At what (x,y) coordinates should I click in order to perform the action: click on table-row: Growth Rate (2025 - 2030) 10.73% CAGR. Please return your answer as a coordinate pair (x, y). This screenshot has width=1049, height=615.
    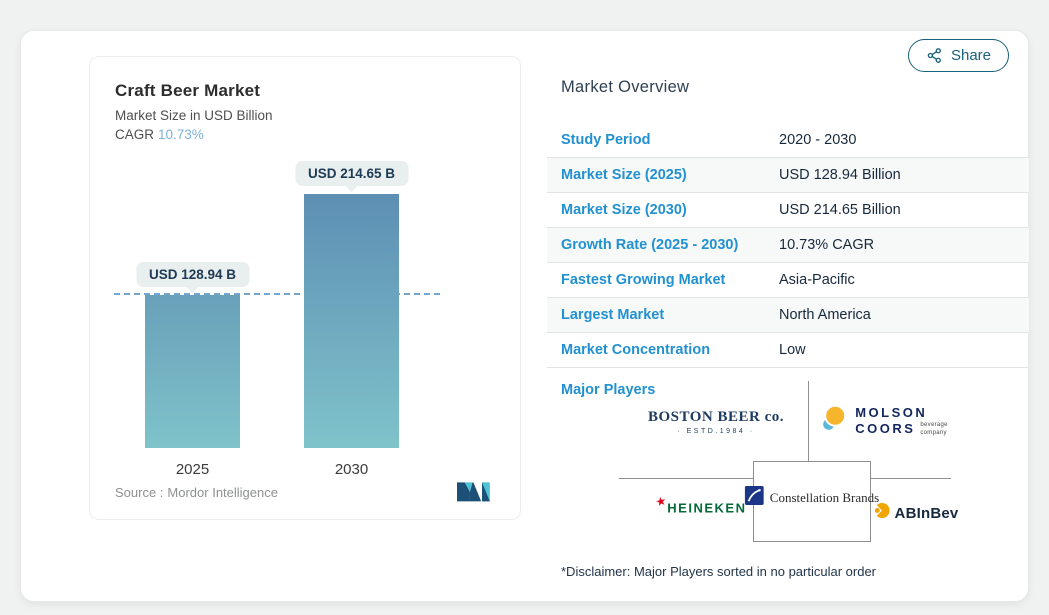
    Looking at the image, I should click on (788, 245).